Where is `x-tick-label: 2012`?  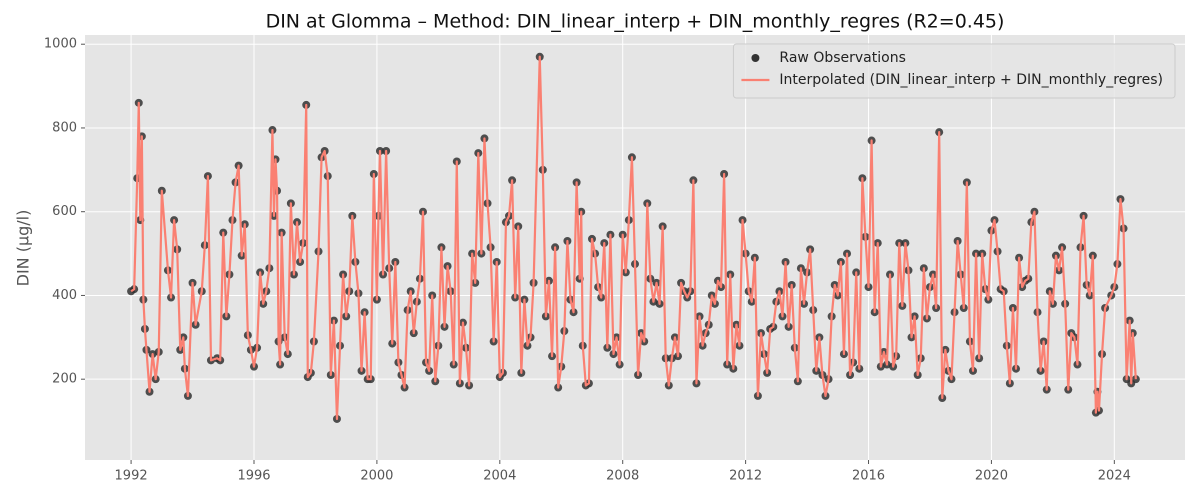 x-tick-label: 2012 is located at coordinates (745, 476).